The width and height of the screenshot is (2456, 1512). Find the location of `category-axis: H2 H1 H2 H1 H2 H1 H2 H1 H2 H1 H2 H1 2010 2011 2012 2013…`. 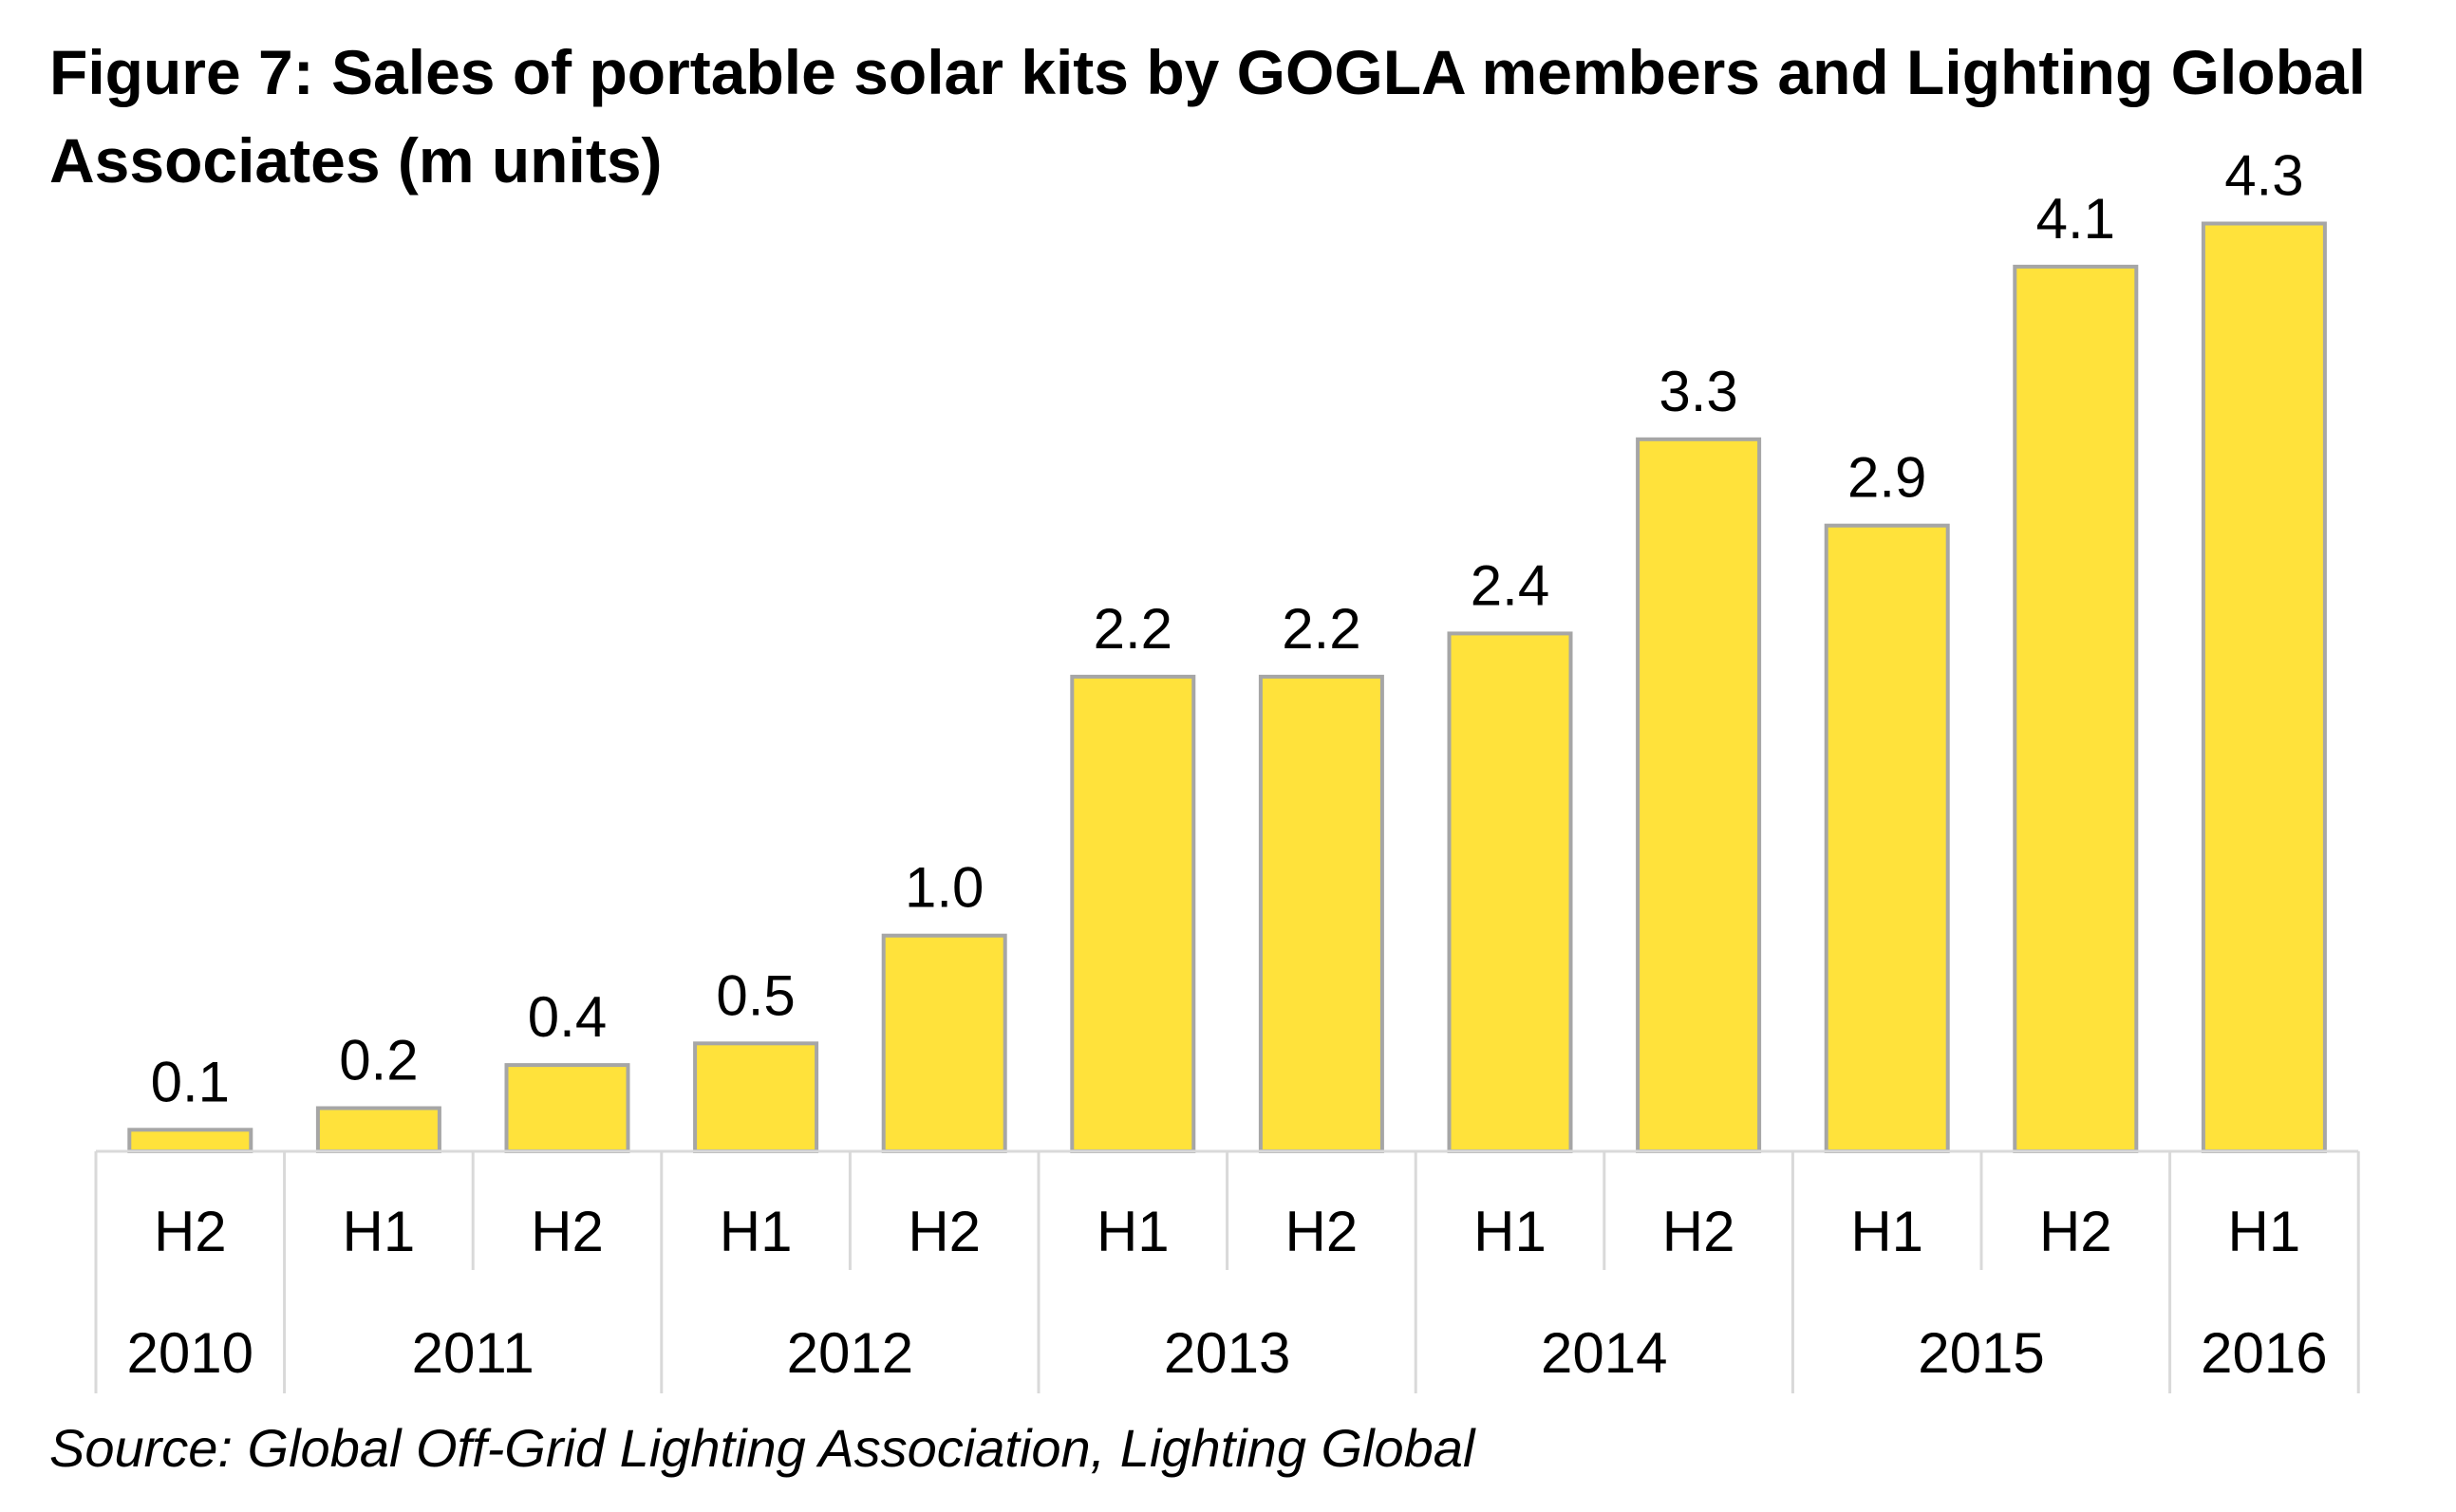

category-axis: H2 H1 H2 H1 H2 H1 H2 H1 H2 H1 H2 H1 2010 2011 2012 2013… is located at coordinates (1227, 1271).